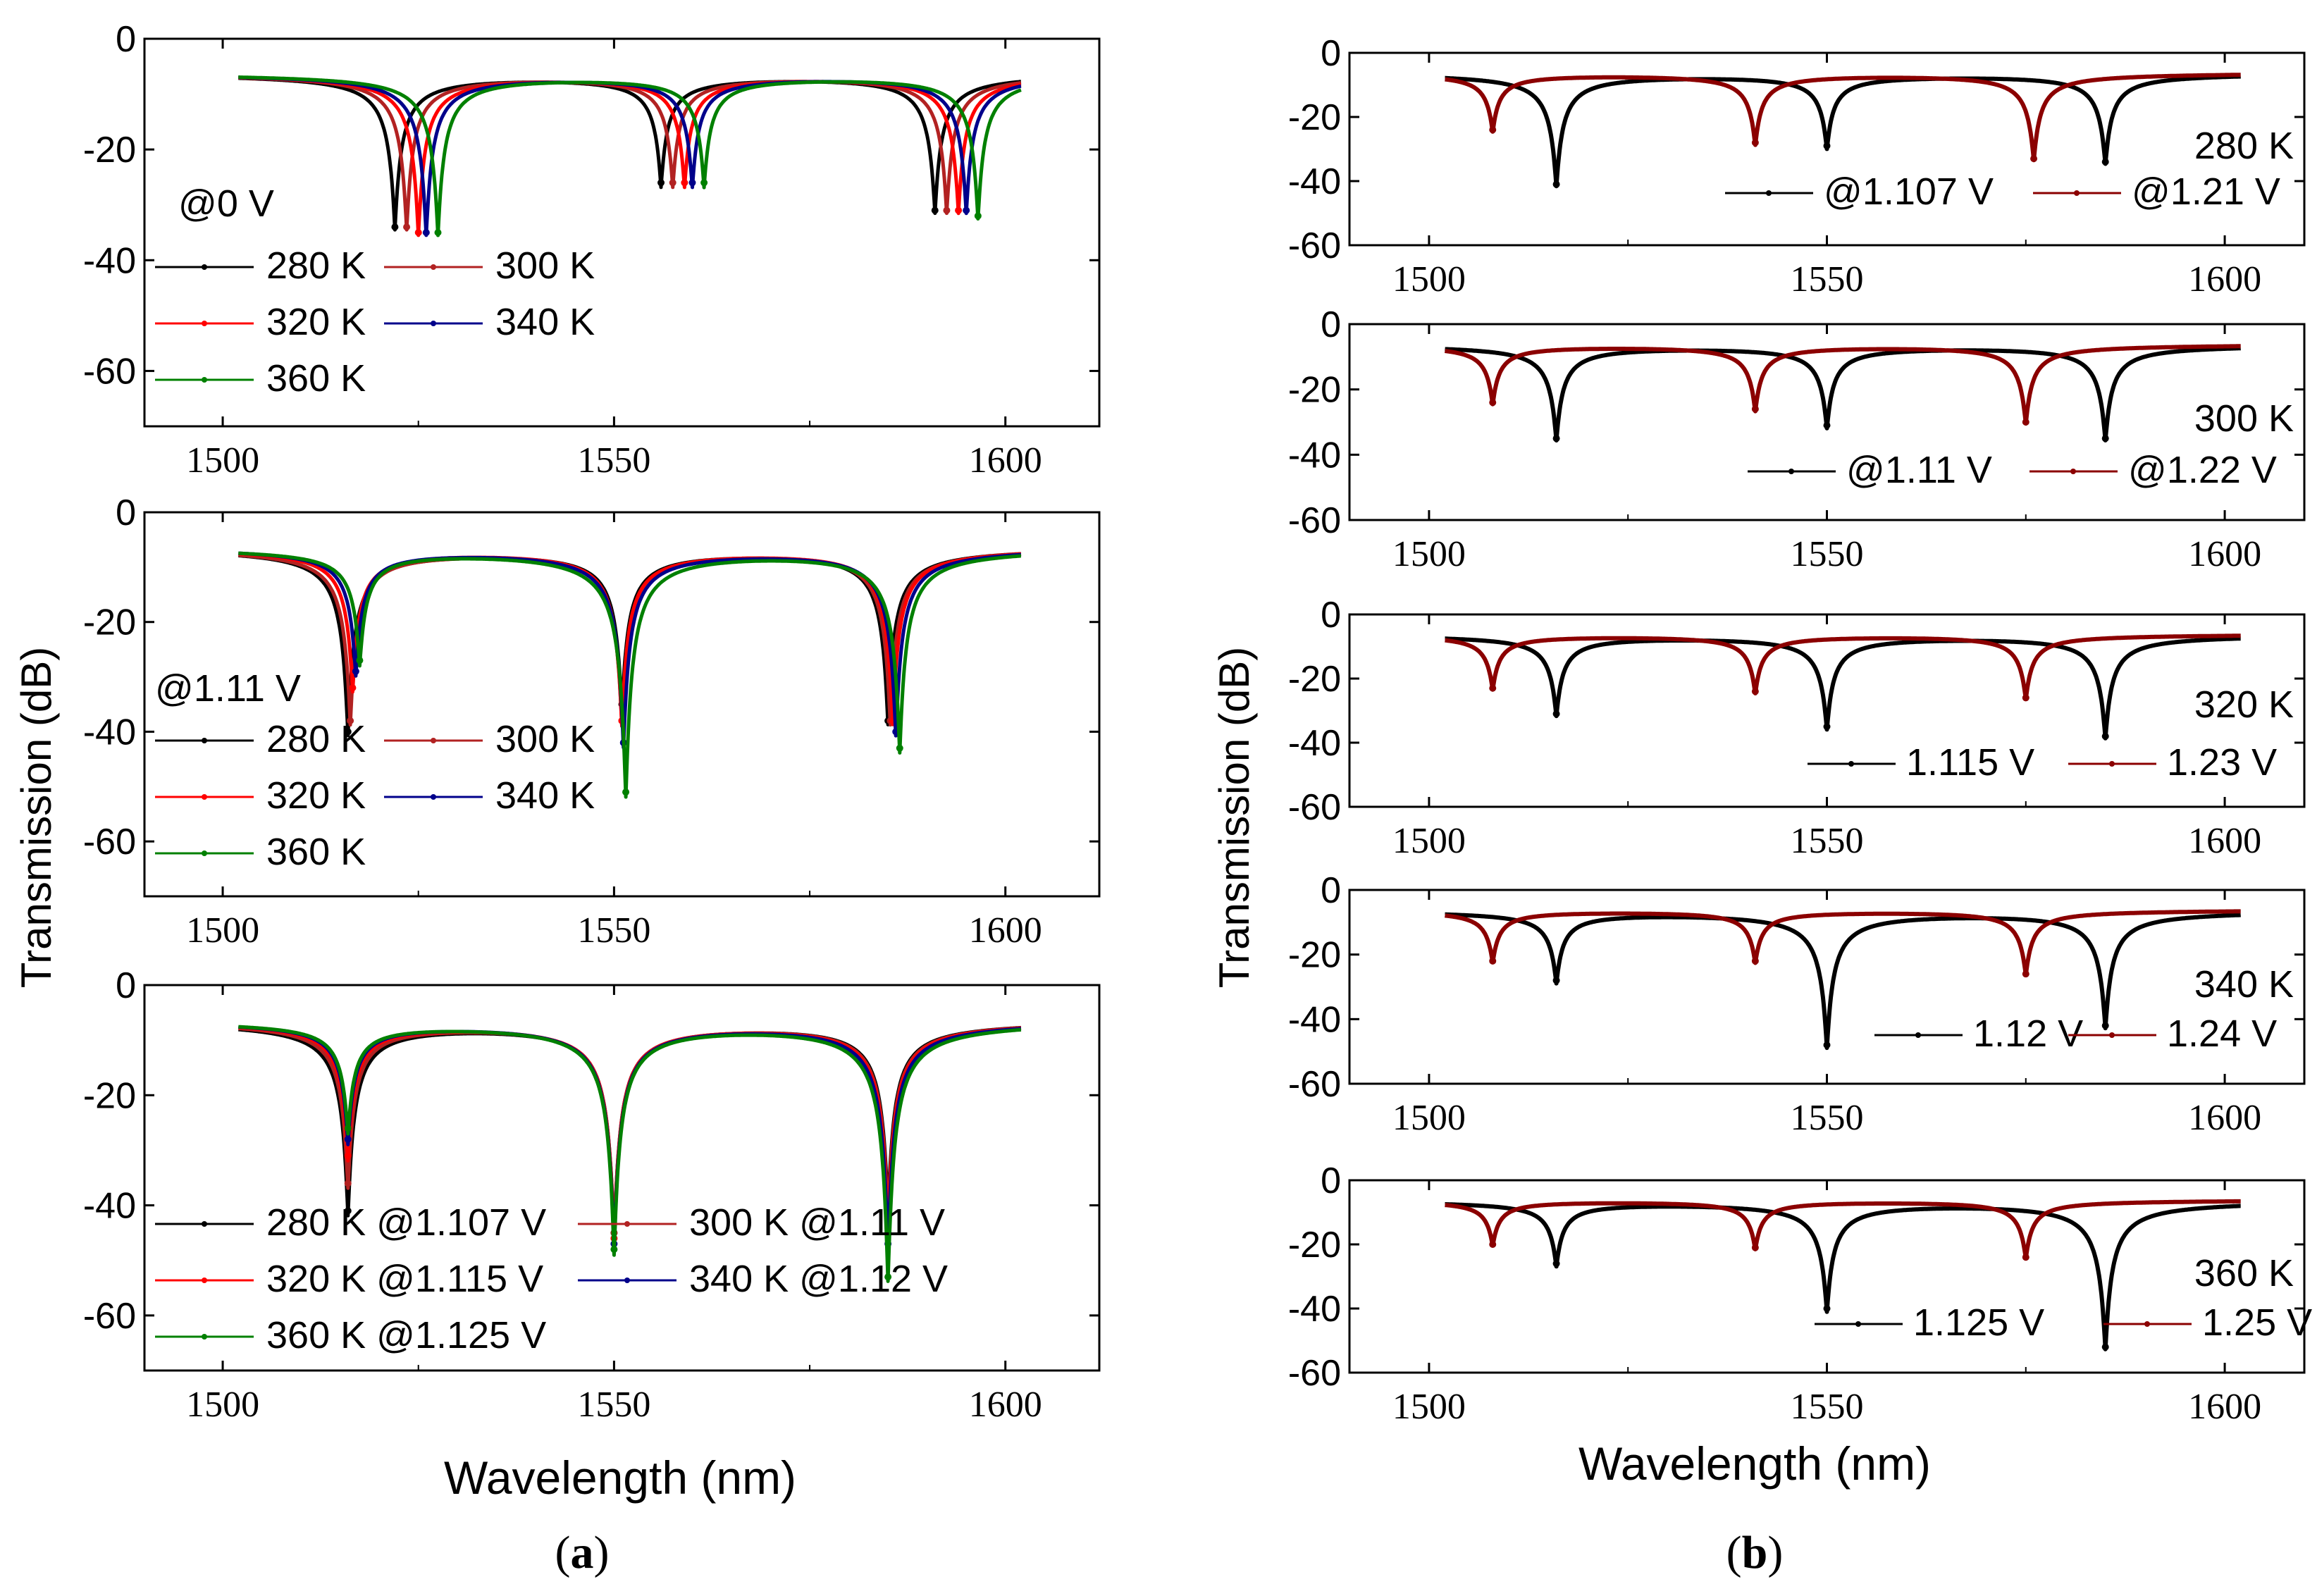  I want to click on legend-label: @1.21 V, so click(2206, 192).